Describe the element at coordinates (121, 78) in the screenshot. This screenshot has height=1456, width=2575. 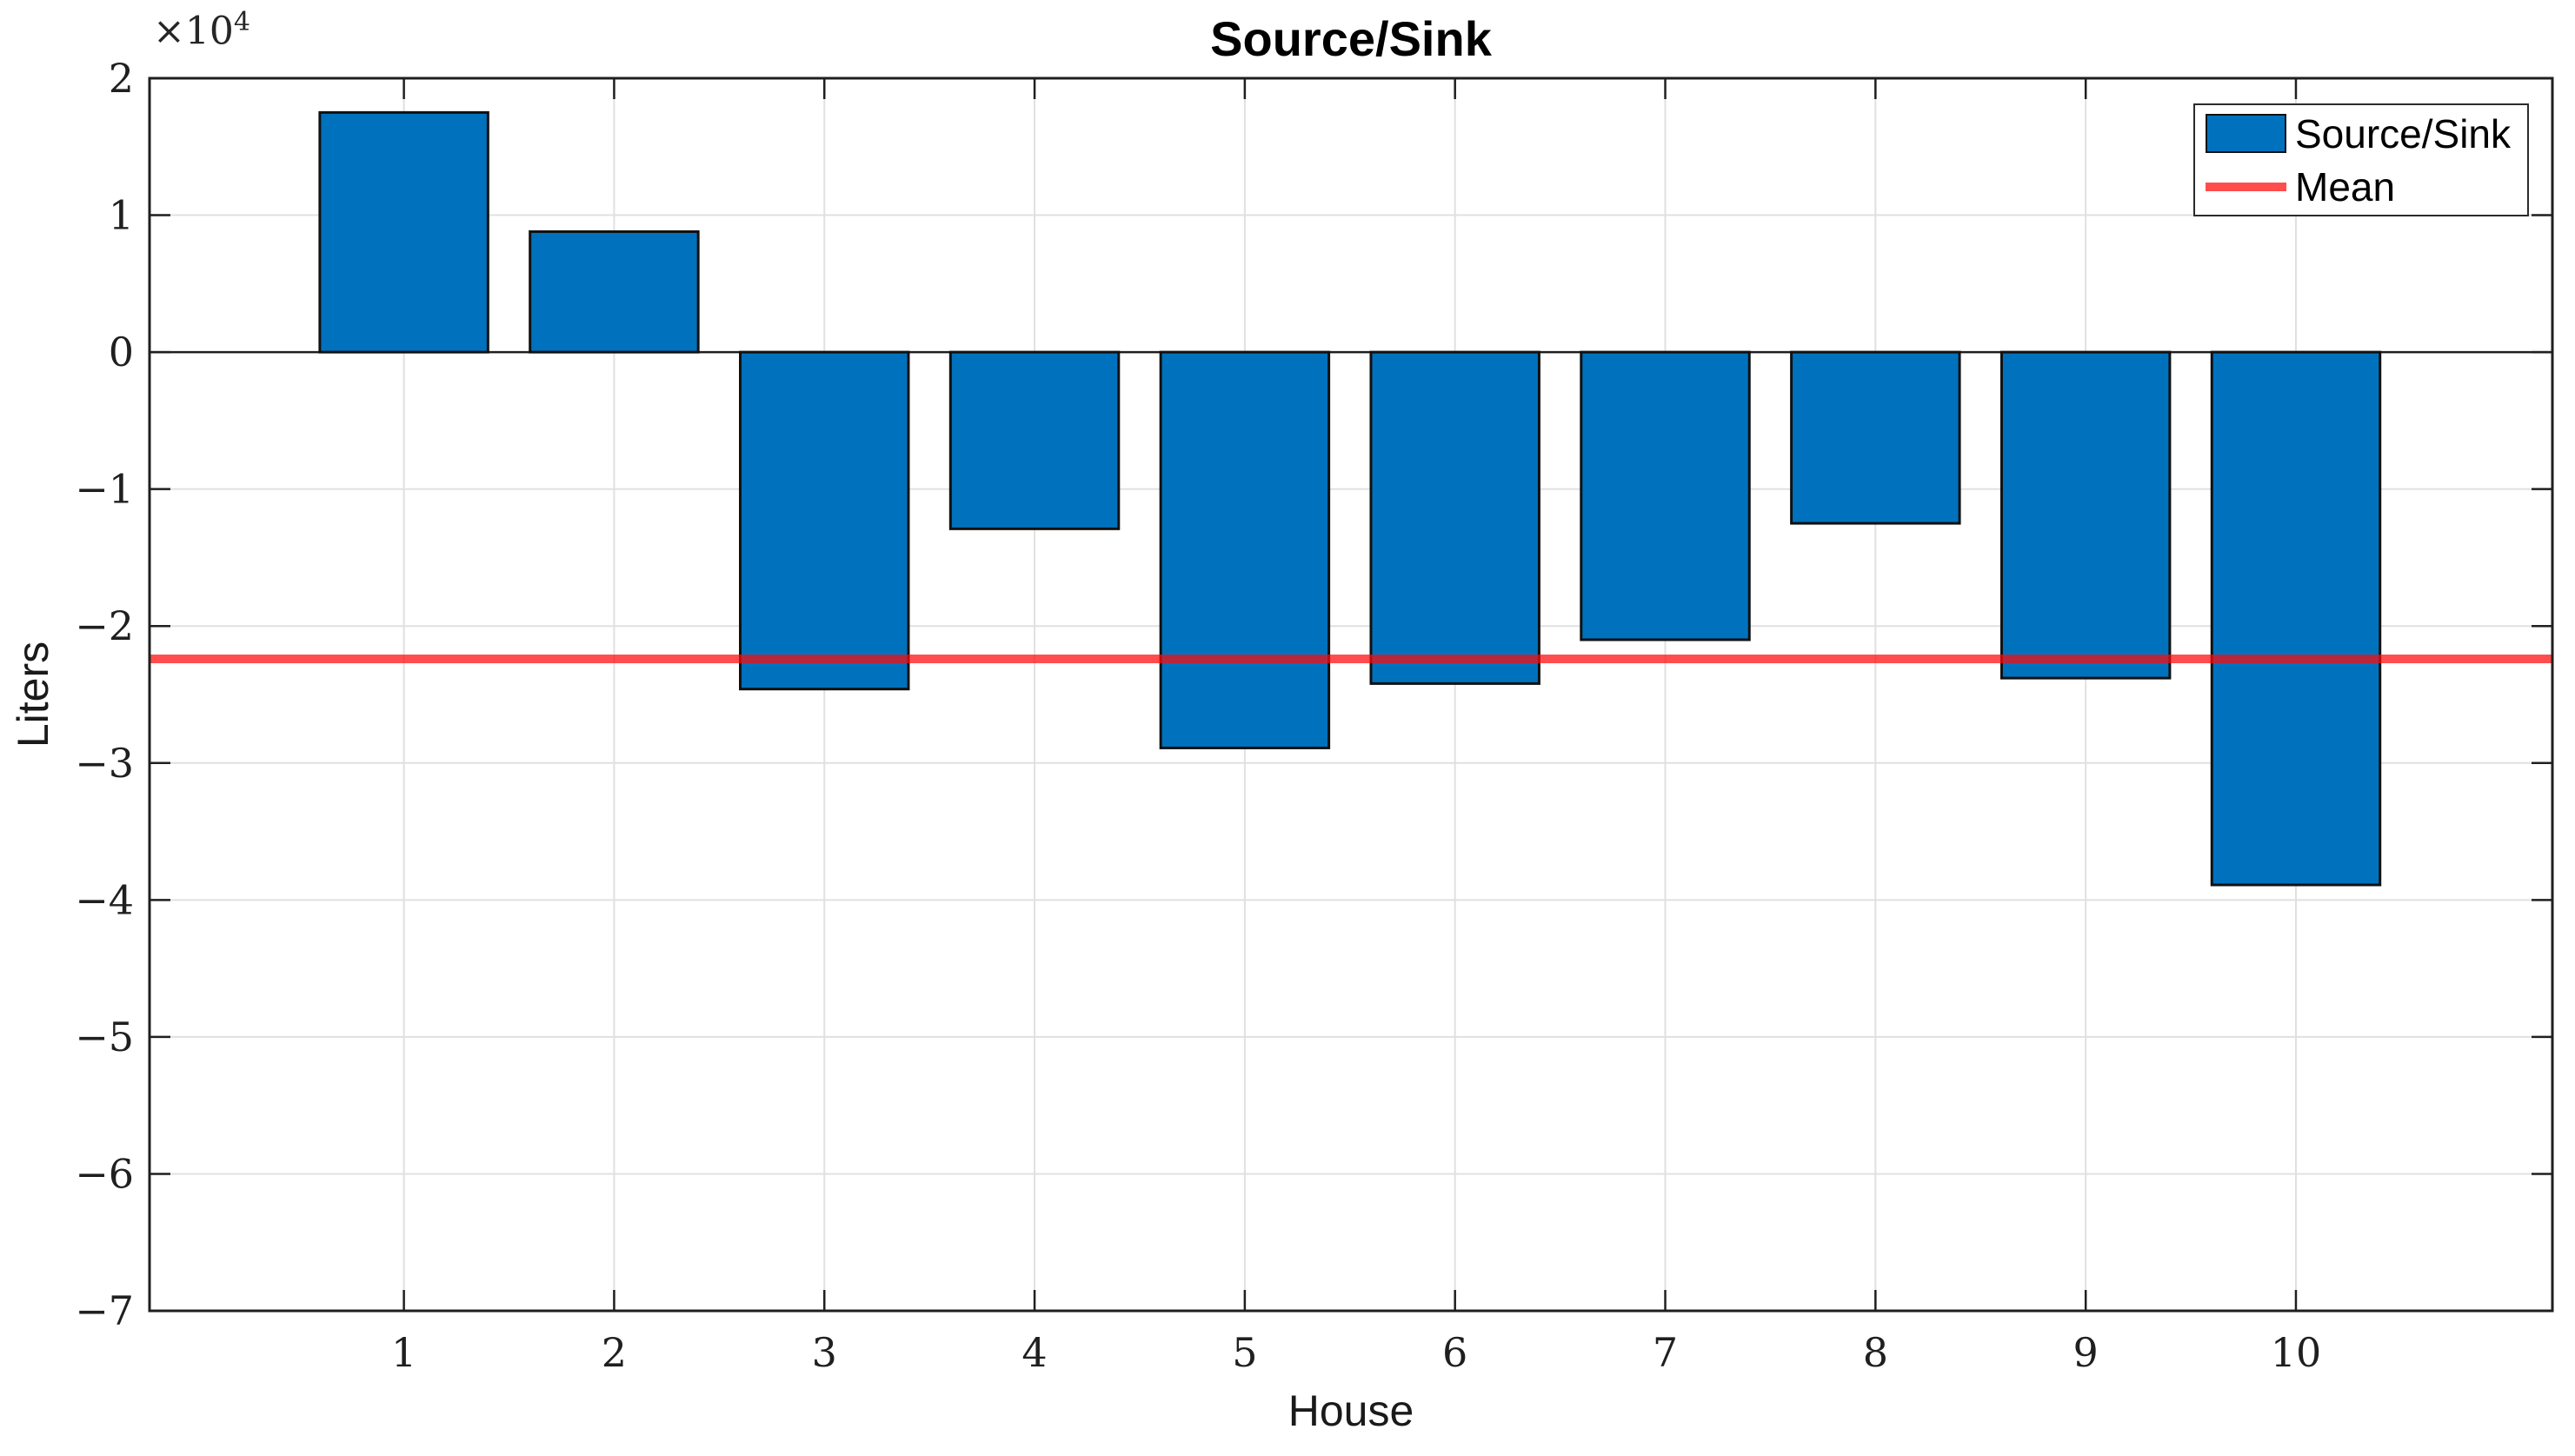
I see `y-tick-label: 2` at that location.